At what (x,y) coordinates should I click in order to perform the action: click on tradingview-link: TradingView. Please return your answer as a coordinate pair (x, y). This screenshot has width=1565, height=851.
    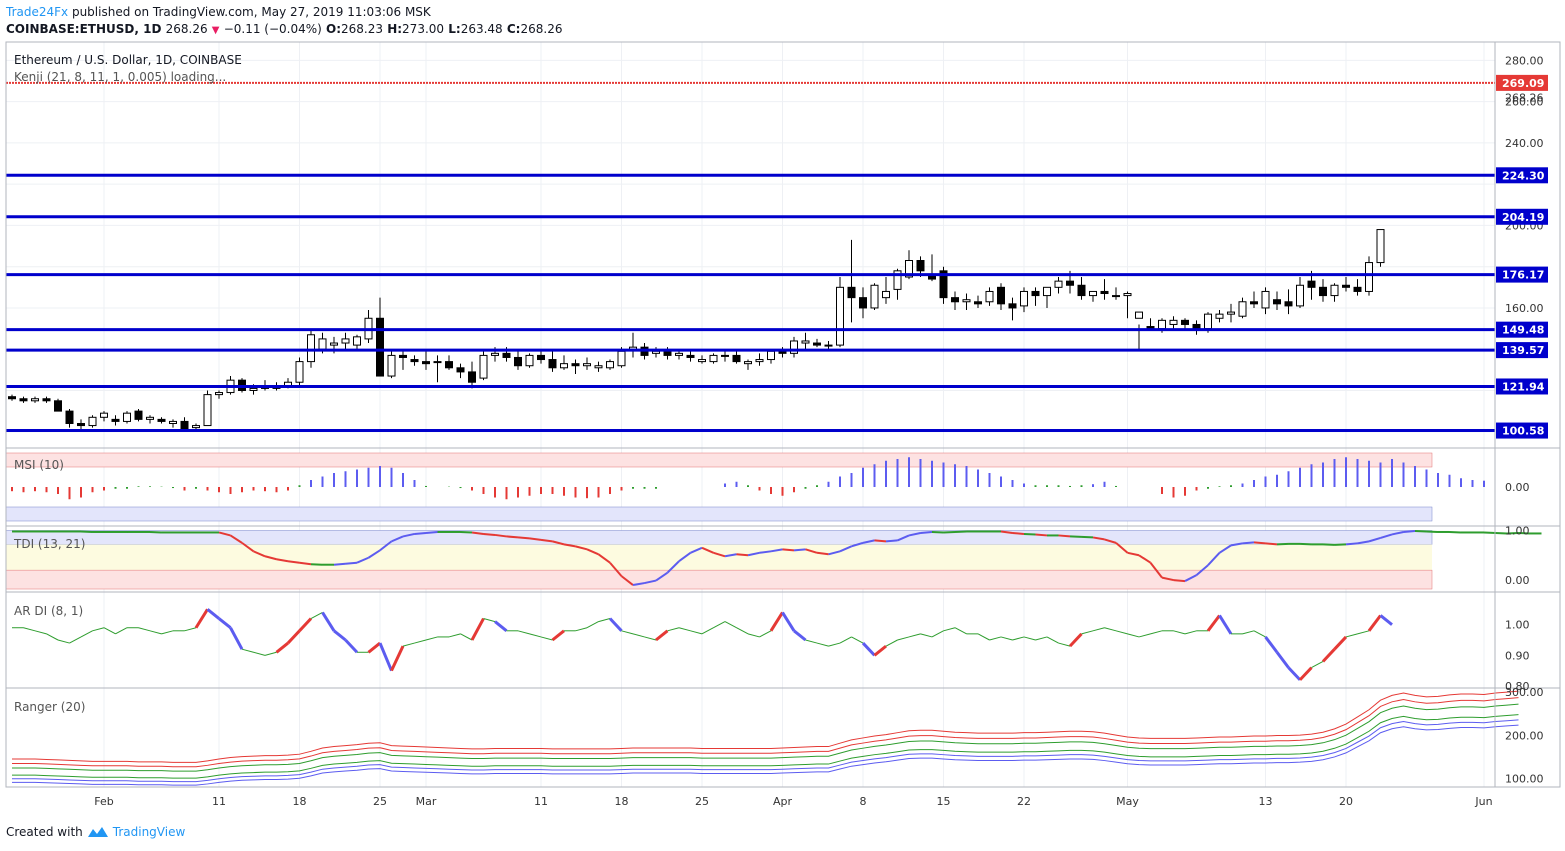
    Looking at the image, I should click on (149, 832).